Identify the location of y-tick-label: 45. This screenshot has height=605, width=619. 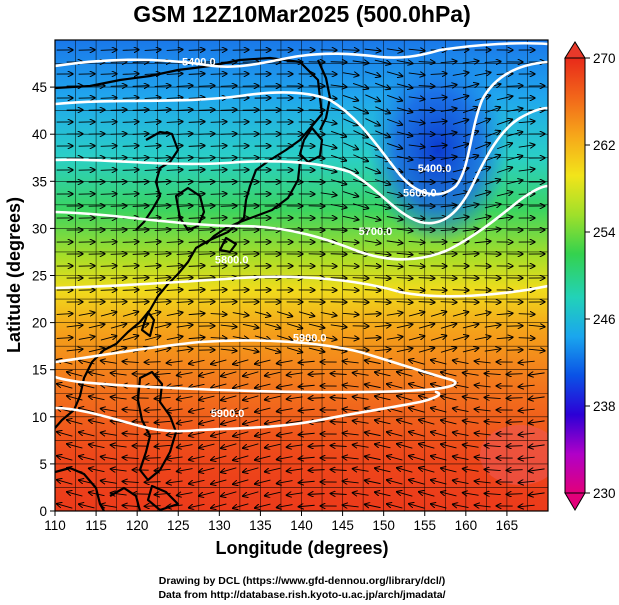
(39, 87).